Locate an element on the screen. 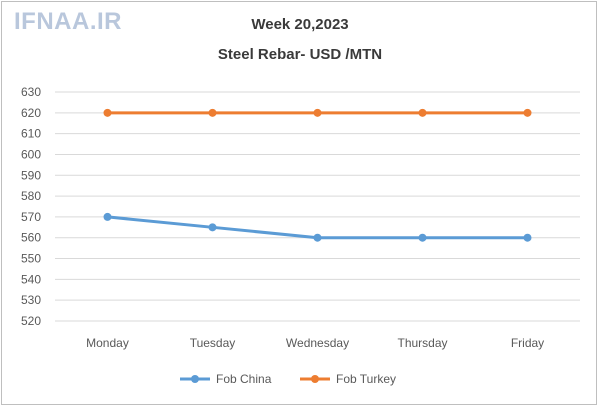 The image size is (600, 408). y-tick-label: 560 is located at coordinates (31, 238).